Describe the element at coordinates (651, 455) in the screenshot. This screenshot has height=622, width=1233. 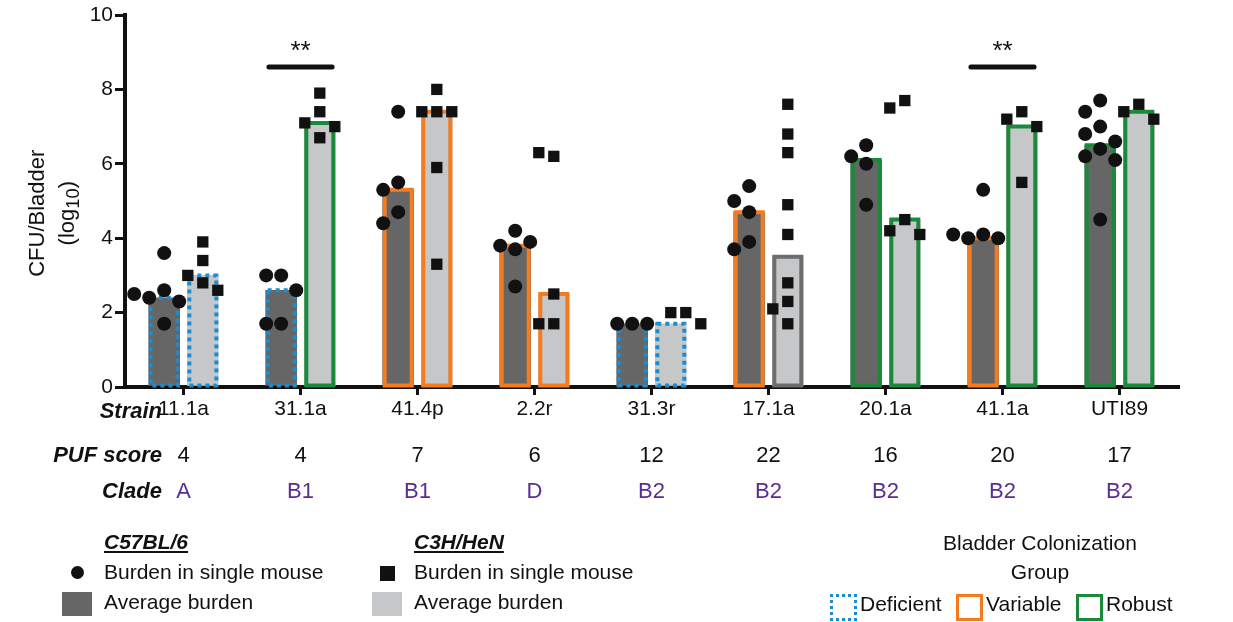
I see `text: 12` at that location.